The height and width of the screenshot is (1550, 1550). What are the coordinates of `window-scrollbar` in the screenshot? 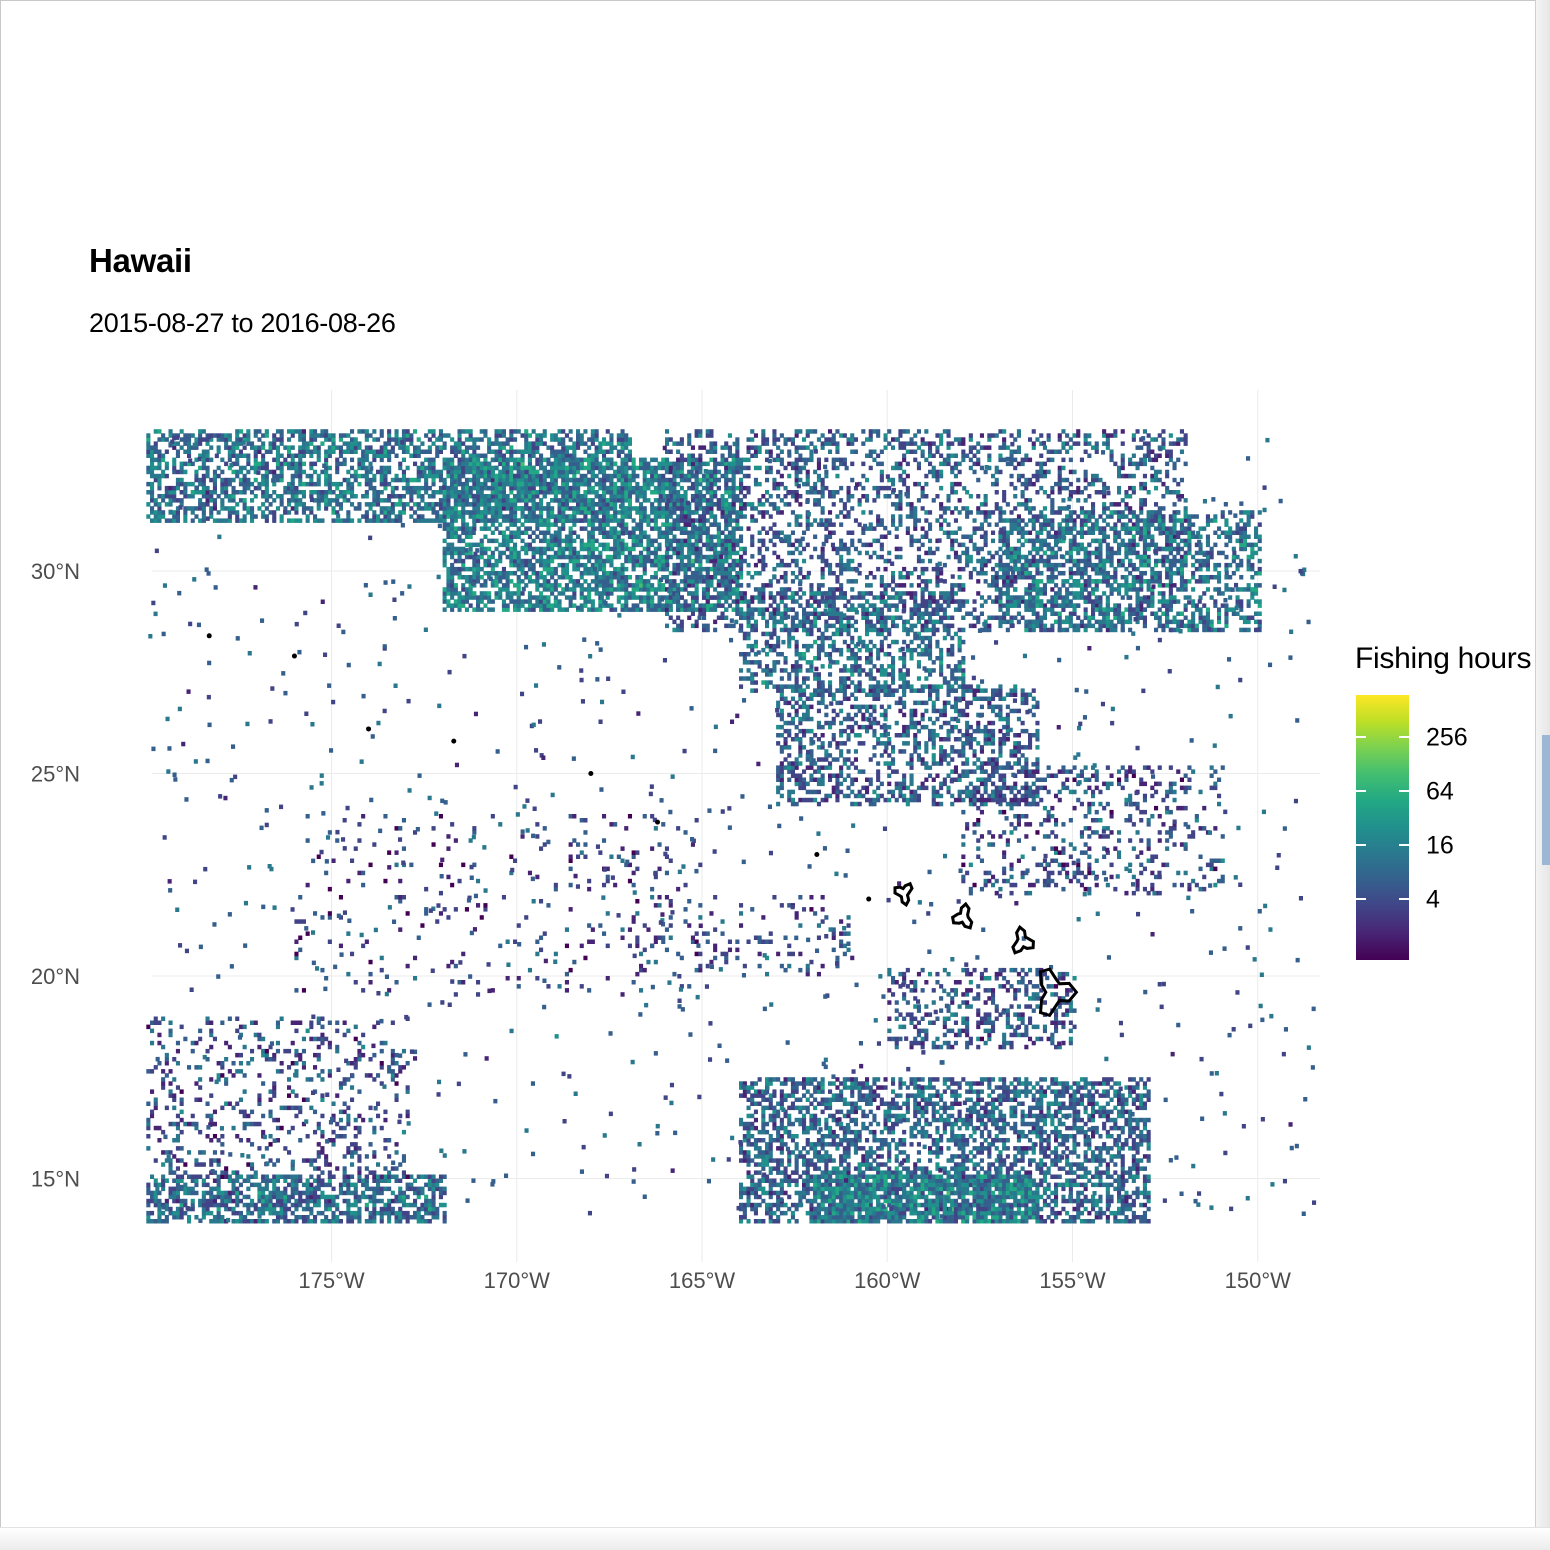 It's located at (1542, 775).